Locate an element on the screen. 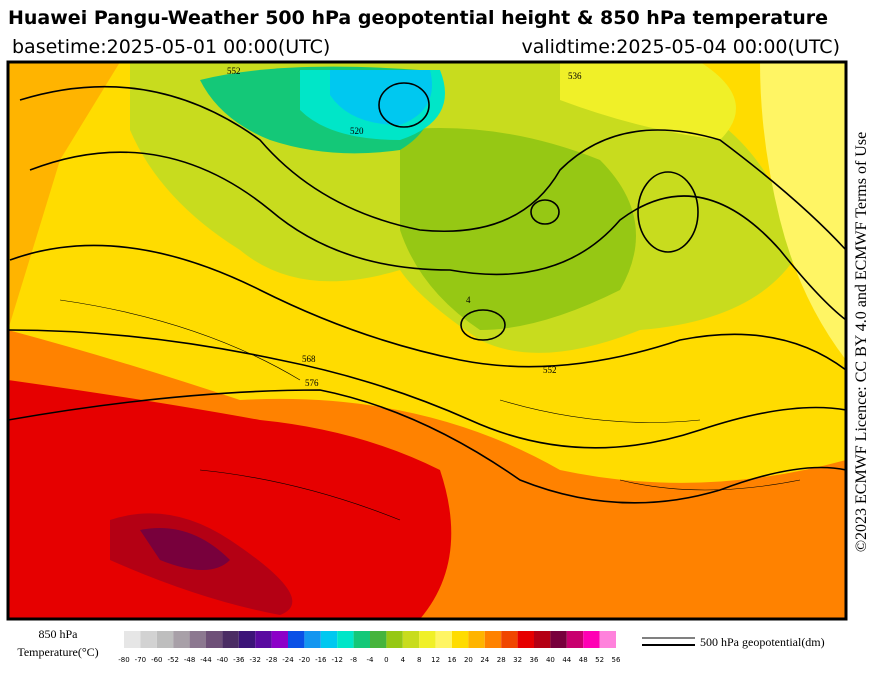  colorbar-tick-label: -12 is located at coordinates (336, 660).